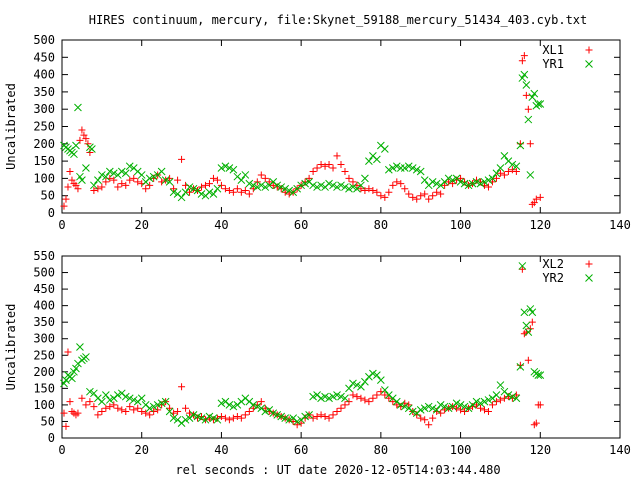 The image size is (640, 480). I want to click on y-tick-label: 400, so click(44, 306).